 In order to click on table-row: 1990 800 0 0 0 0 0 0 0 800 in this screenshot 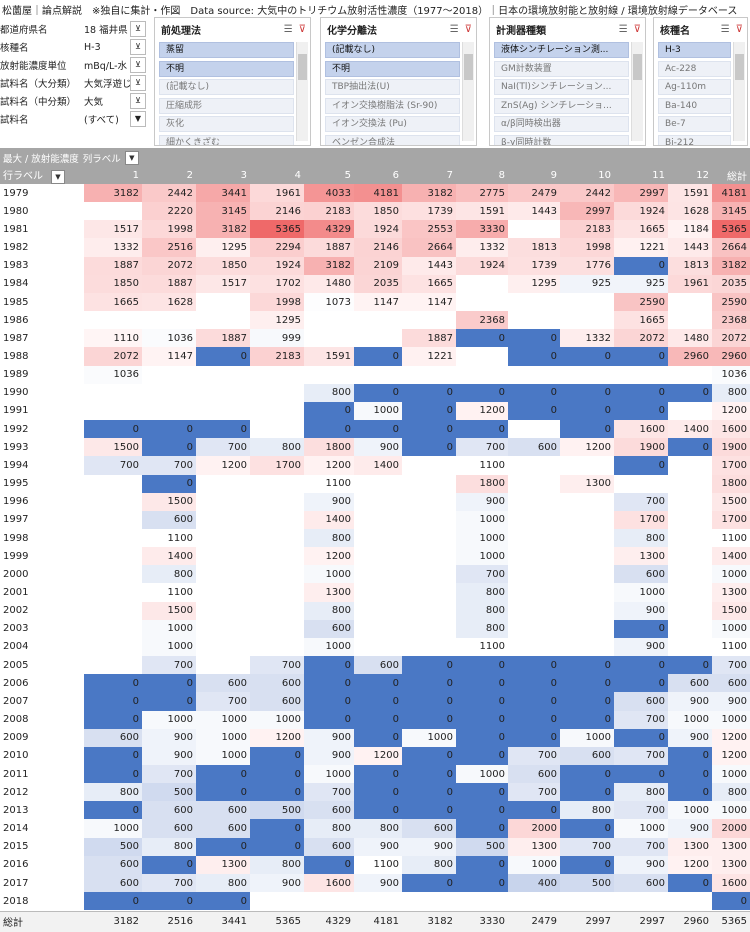, I will do `click(375, 392)`.